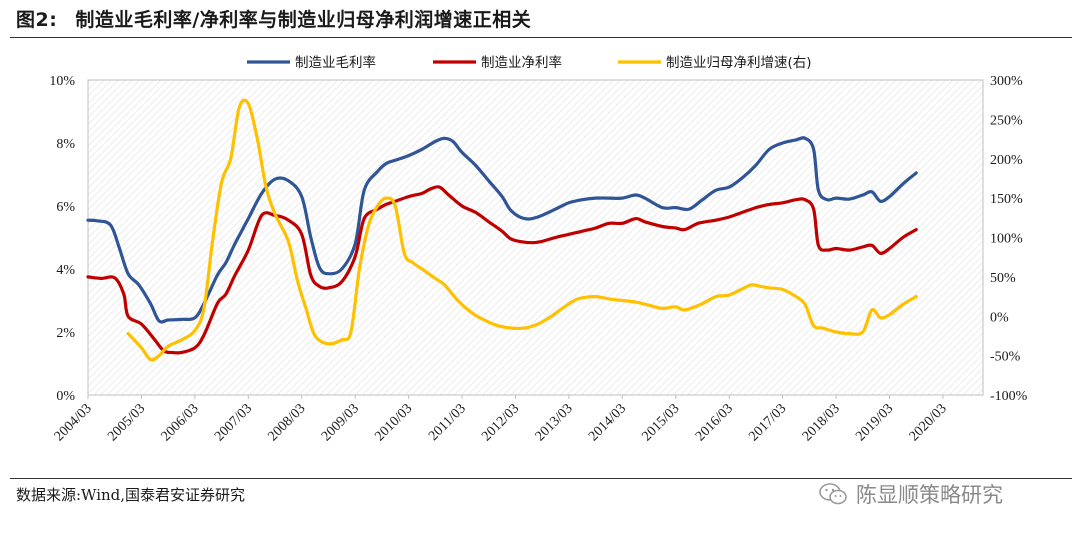 Image resolution: width=1080 pixels, height=541 pixels. Describe the element at coordinates (607, 422) in the screenshot. I see `x-tick-label: 2014/03` at that location.